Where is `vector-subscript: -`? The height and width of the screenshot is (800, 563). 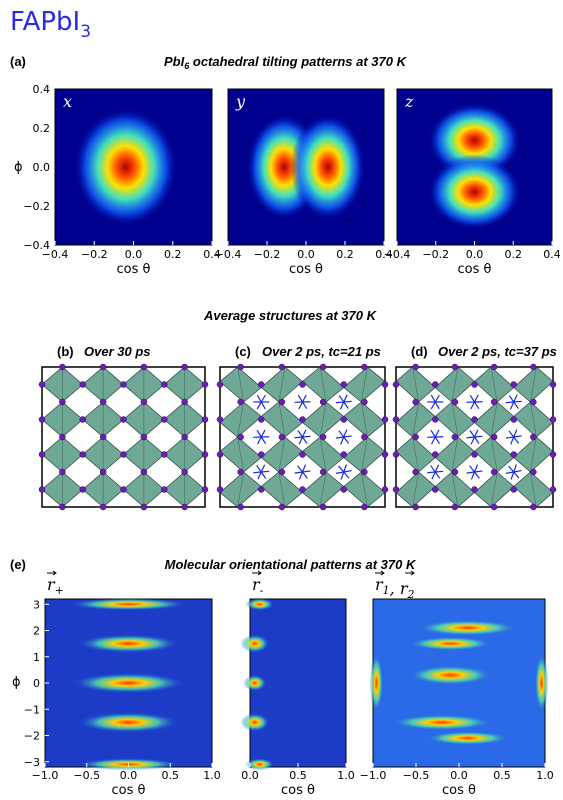
vector-subscript: - is located at coordinates (262, 590).